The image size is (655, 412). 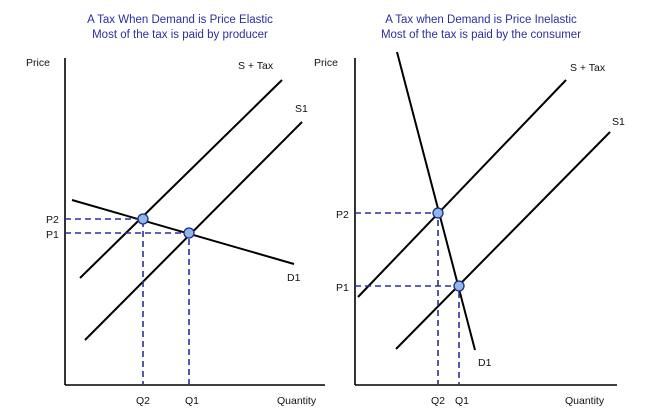 I want to click on inelastic-pre-tax-equilibrium-point, so click(x=459, y=286).